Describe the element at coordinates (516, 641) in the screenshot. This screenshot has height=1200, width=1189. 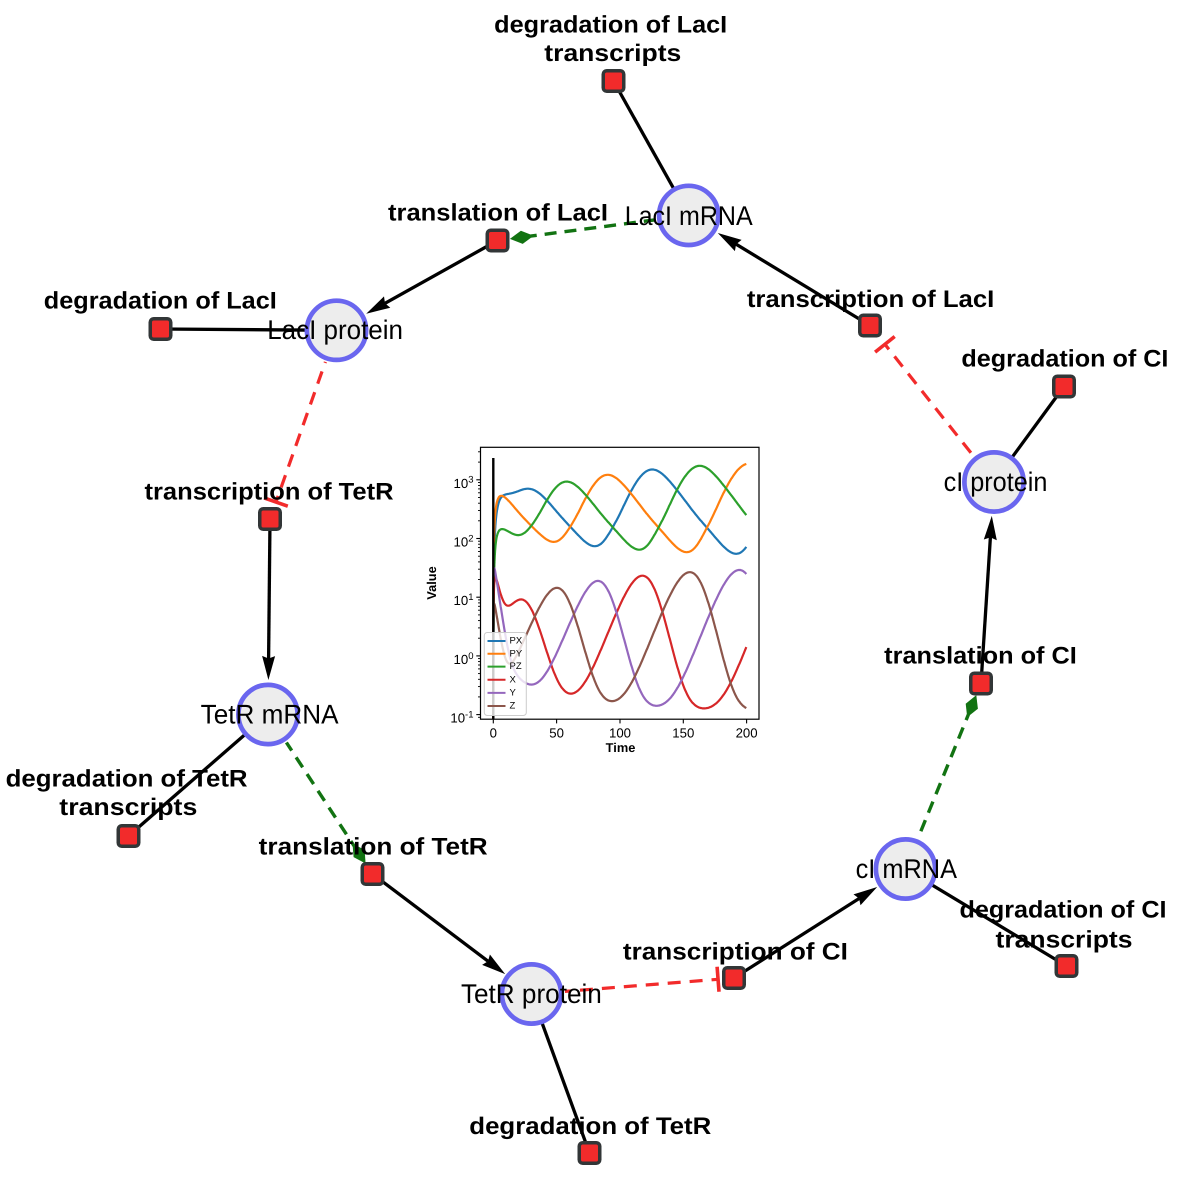
I see `svg-text: PX` at that location.